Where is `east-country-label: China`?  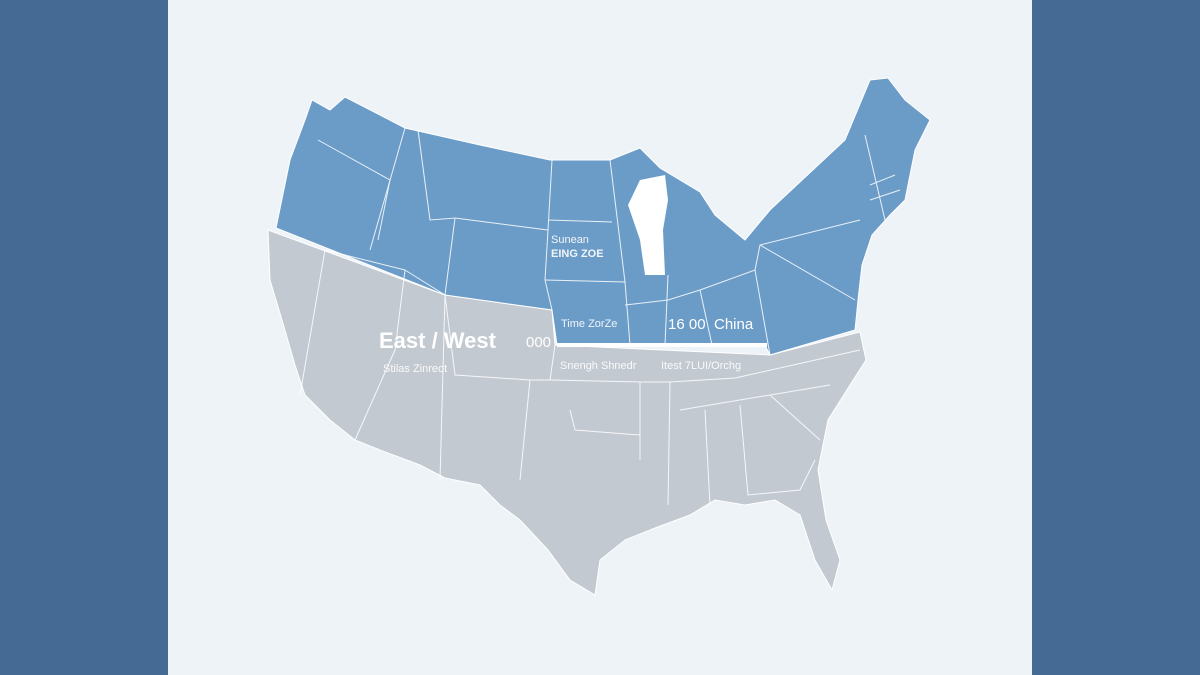 east-country-label: China is located at coordinates (734, 324).